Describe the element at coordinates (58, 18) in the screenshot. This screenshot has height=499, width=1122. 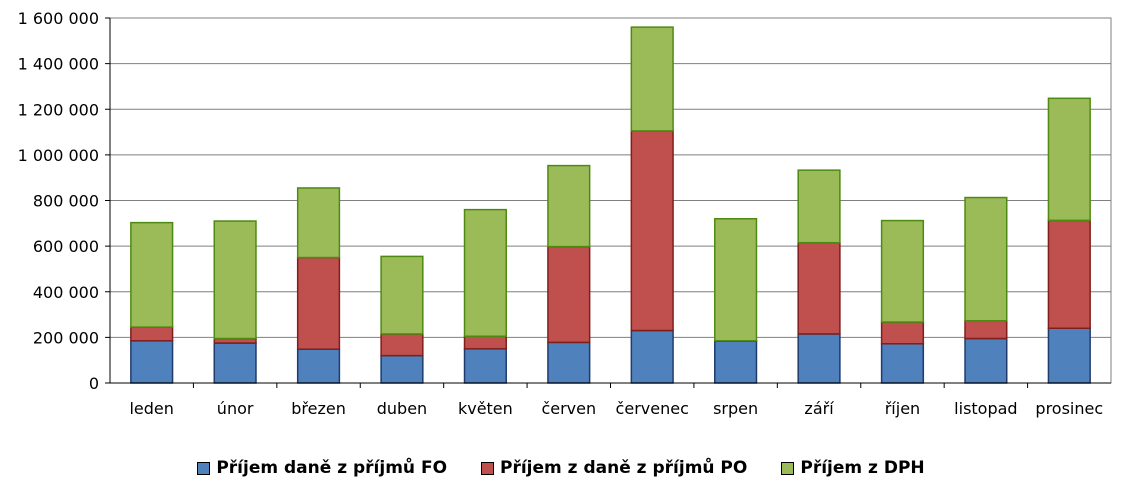
I see `y-tick-label: 1 600 000` at that location.